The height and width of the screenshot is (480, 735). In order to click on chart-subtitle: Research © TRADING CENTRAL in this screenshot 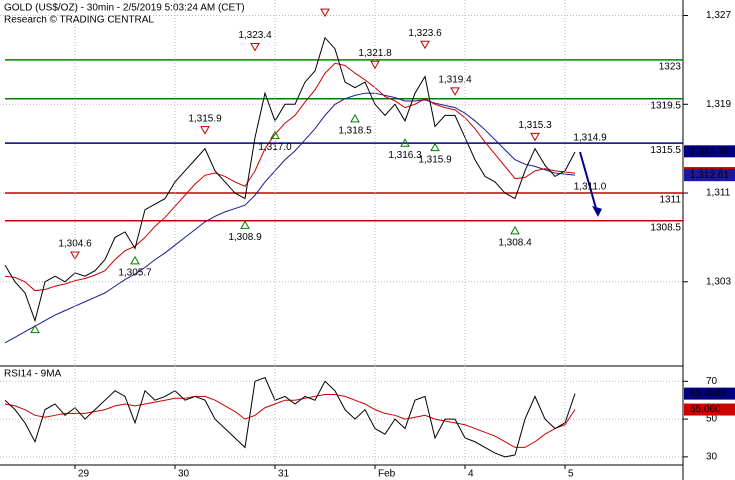, I will do `click(79, 20)`.